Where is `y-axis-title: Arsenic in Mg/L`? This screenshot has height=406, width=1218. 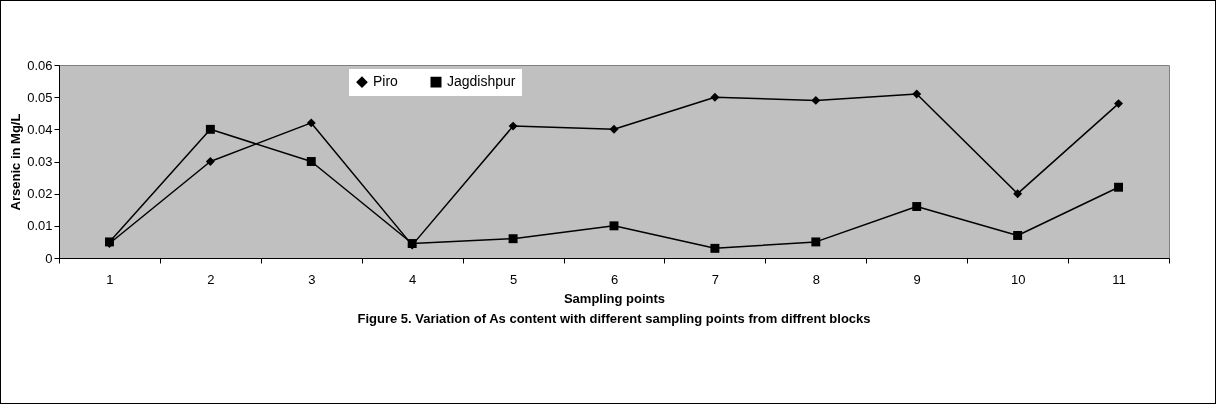
y-axis-title: Arsenic in Mg/L is located at coordinates (16, 162).